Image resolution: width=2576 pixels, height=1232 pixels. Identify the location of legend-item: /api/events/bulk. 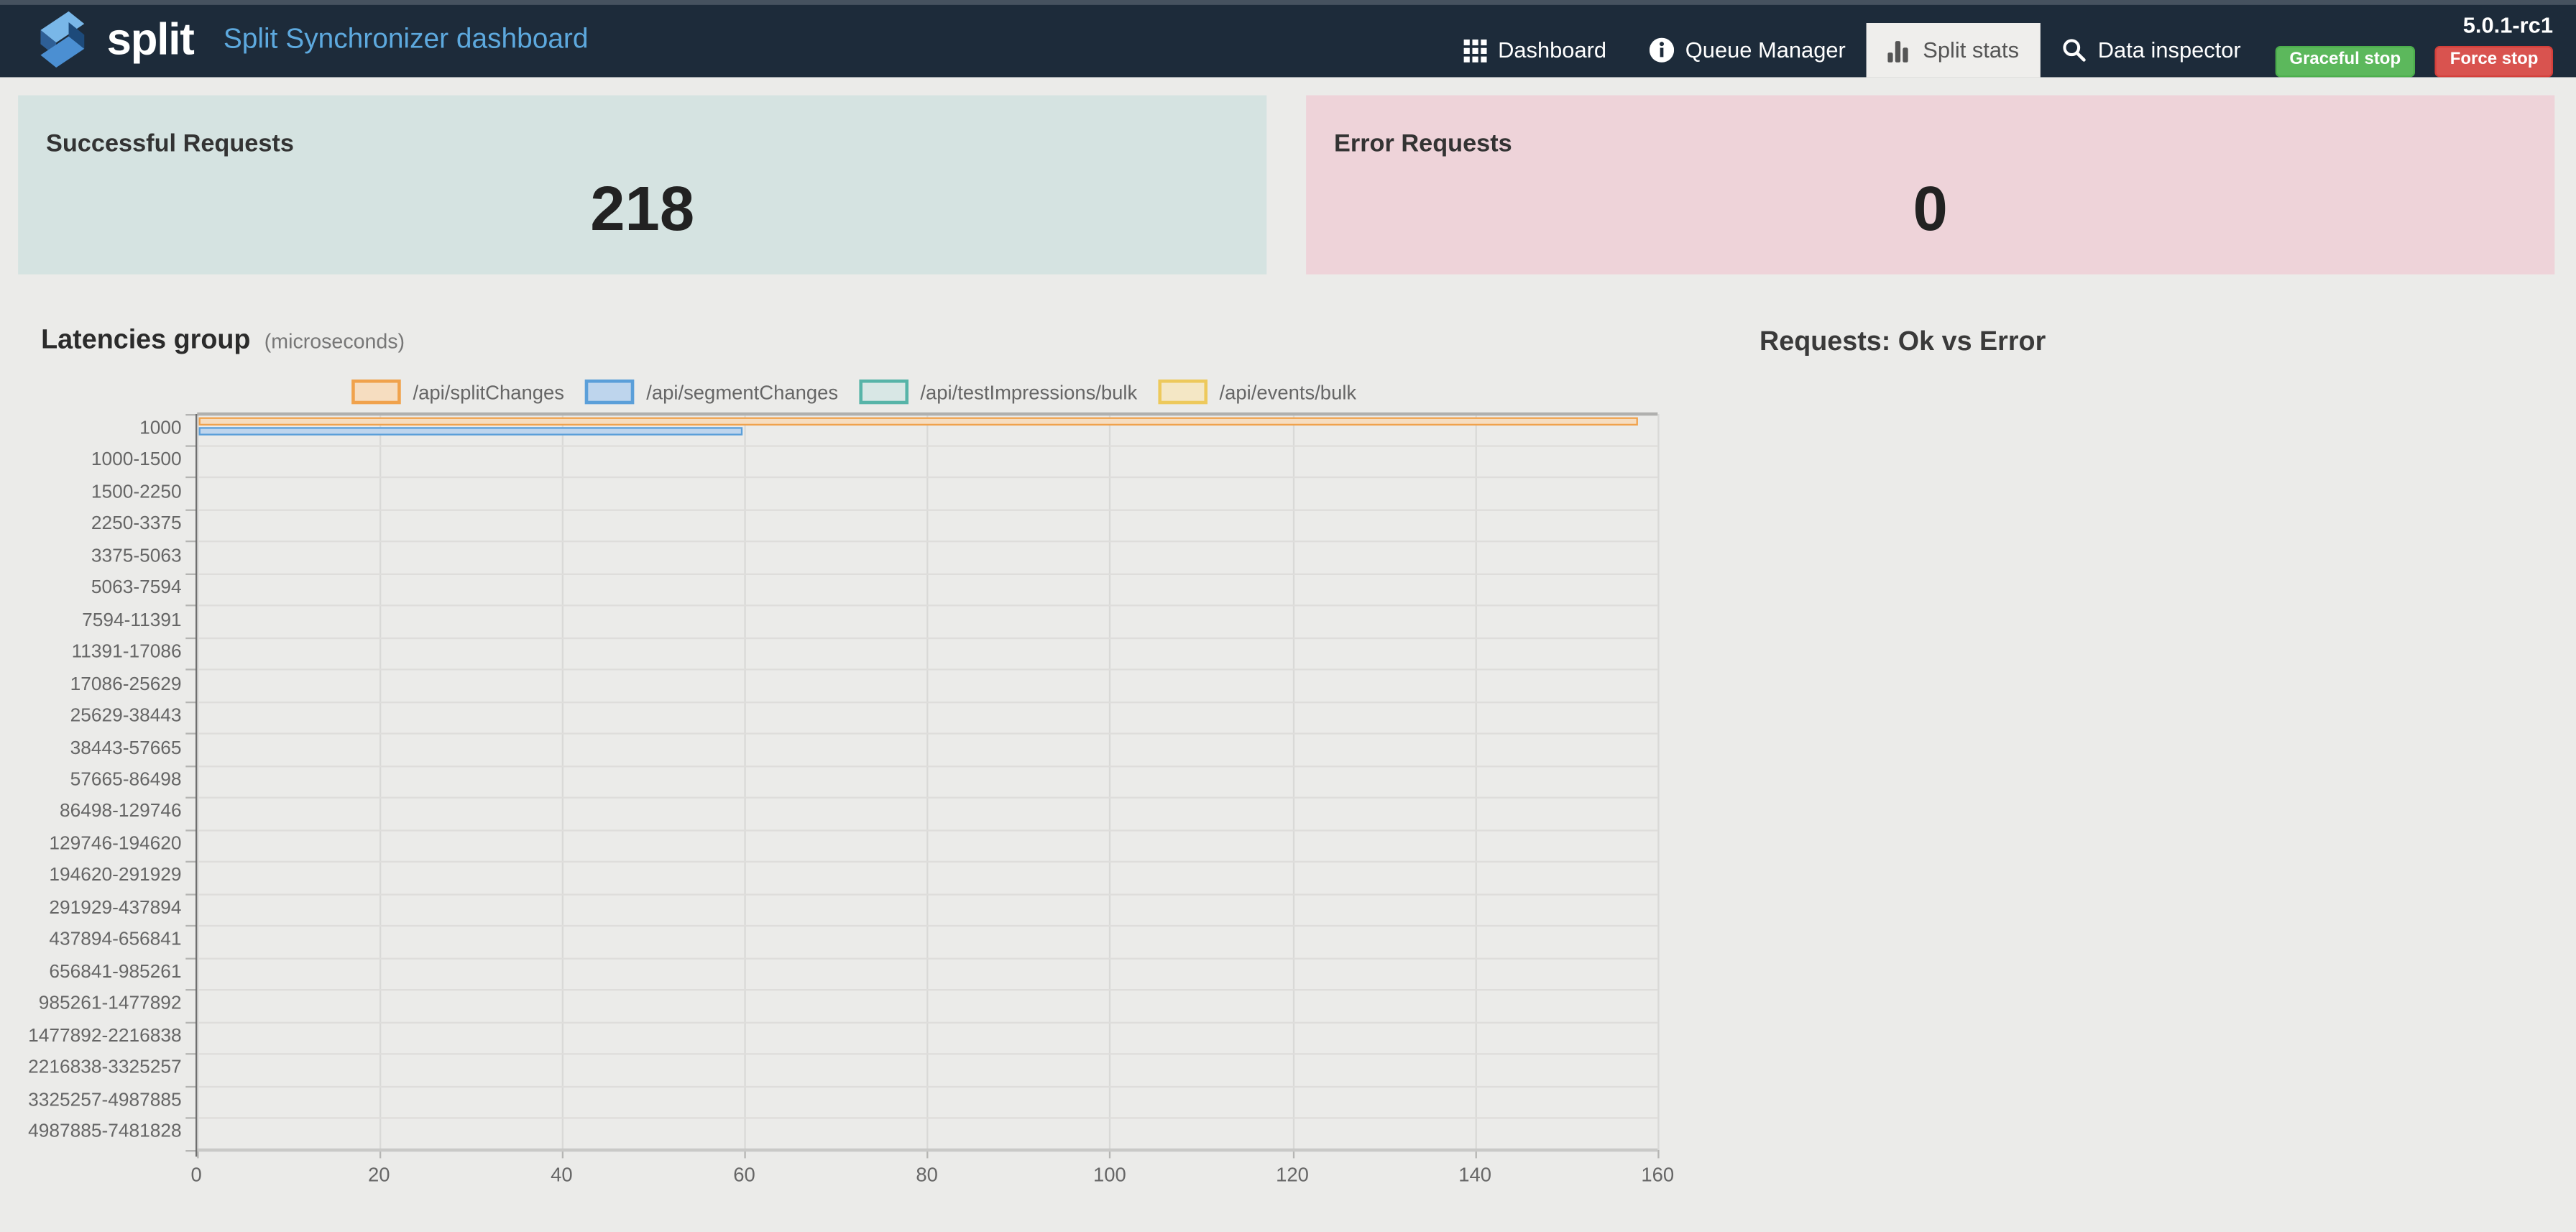
(1257, 392).